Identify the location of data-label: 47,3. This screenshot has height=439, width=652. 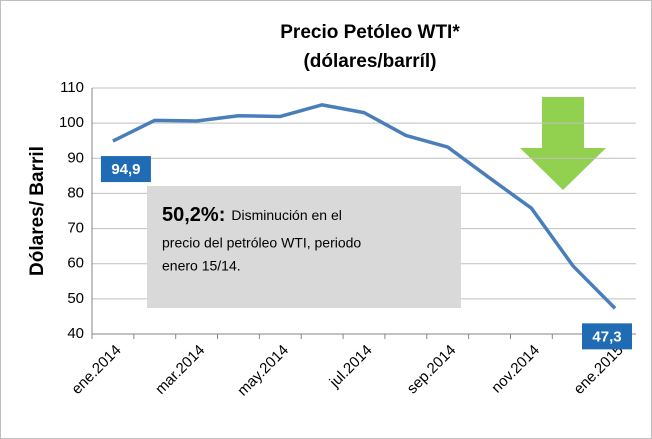
(606, 336).